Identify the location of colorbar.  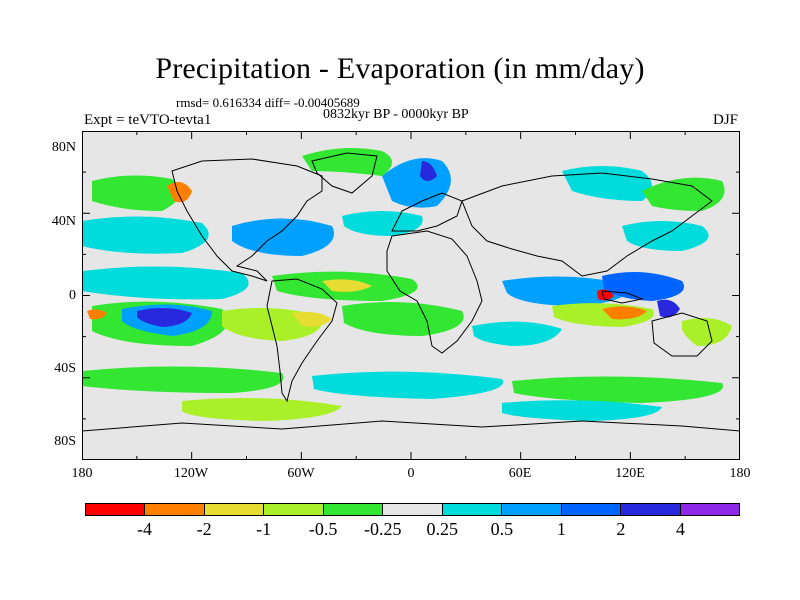
(412, 509).